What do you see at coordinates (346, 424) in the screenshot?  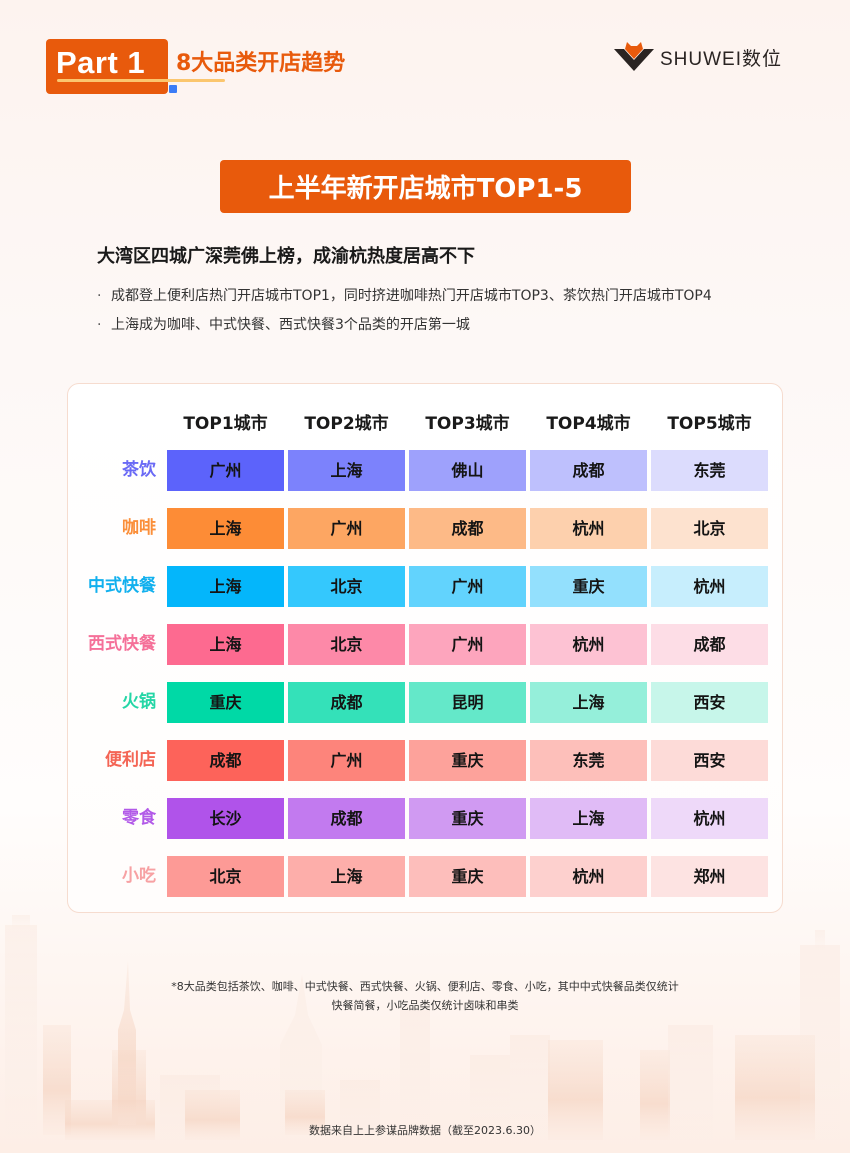 I see `column-header: TOP2城市` at bounding box center [346, 424].